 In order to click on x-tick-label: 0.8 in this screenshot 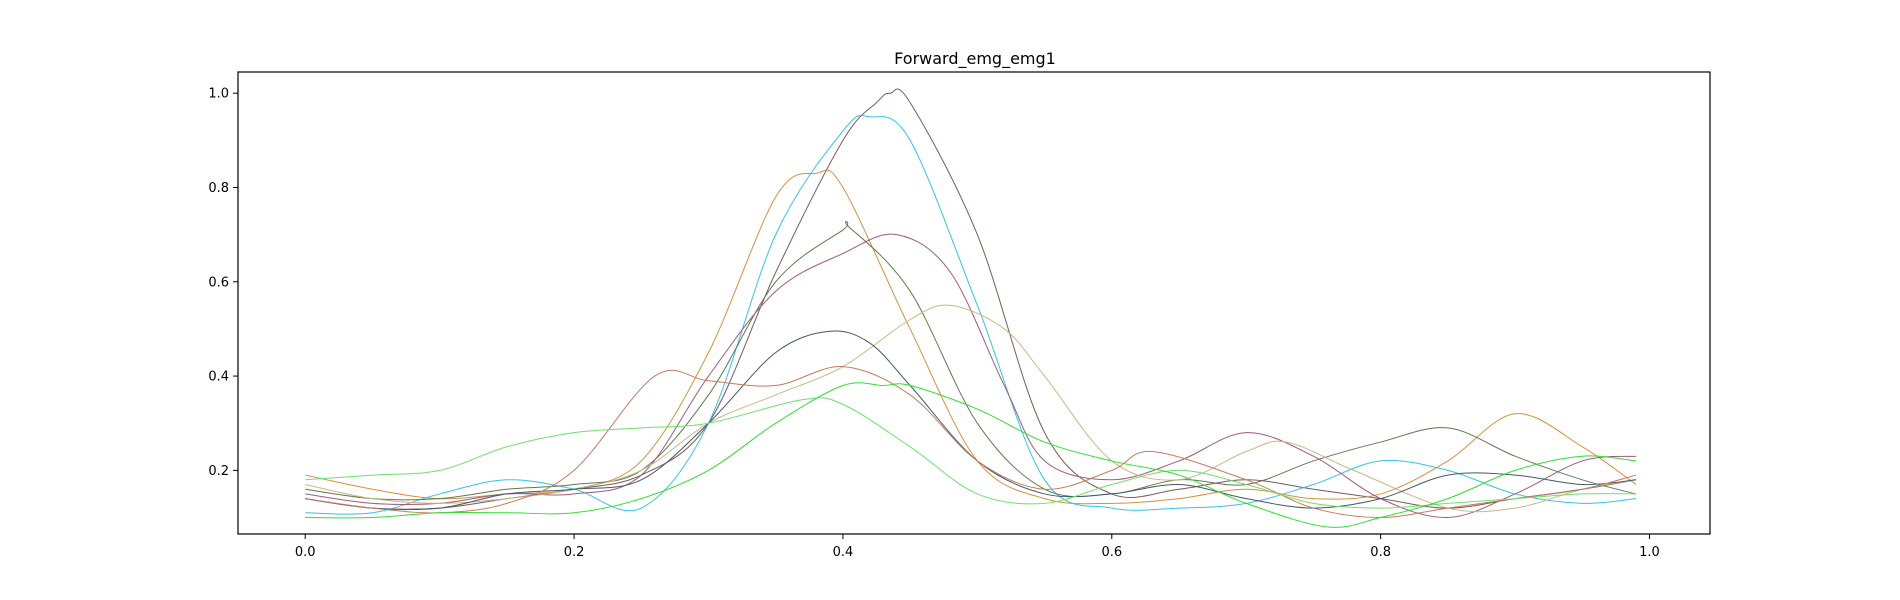, I will do `click(1380, 552)`.